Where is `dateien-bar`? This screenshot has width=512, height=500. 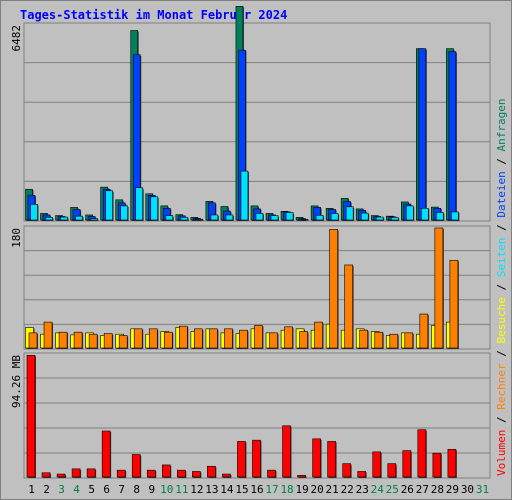 dateien-bar is located at coordinates (452, 136).